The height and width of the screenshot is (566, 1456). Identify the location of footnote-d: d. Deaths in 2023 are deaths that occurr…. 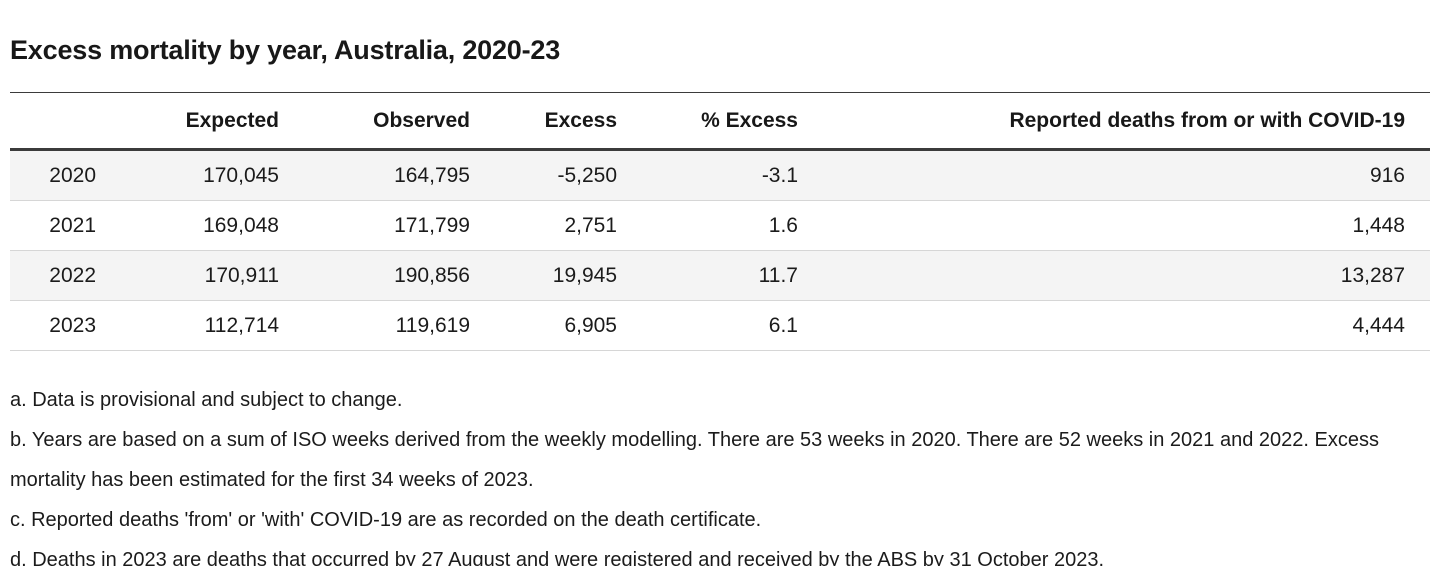
(557, 557).